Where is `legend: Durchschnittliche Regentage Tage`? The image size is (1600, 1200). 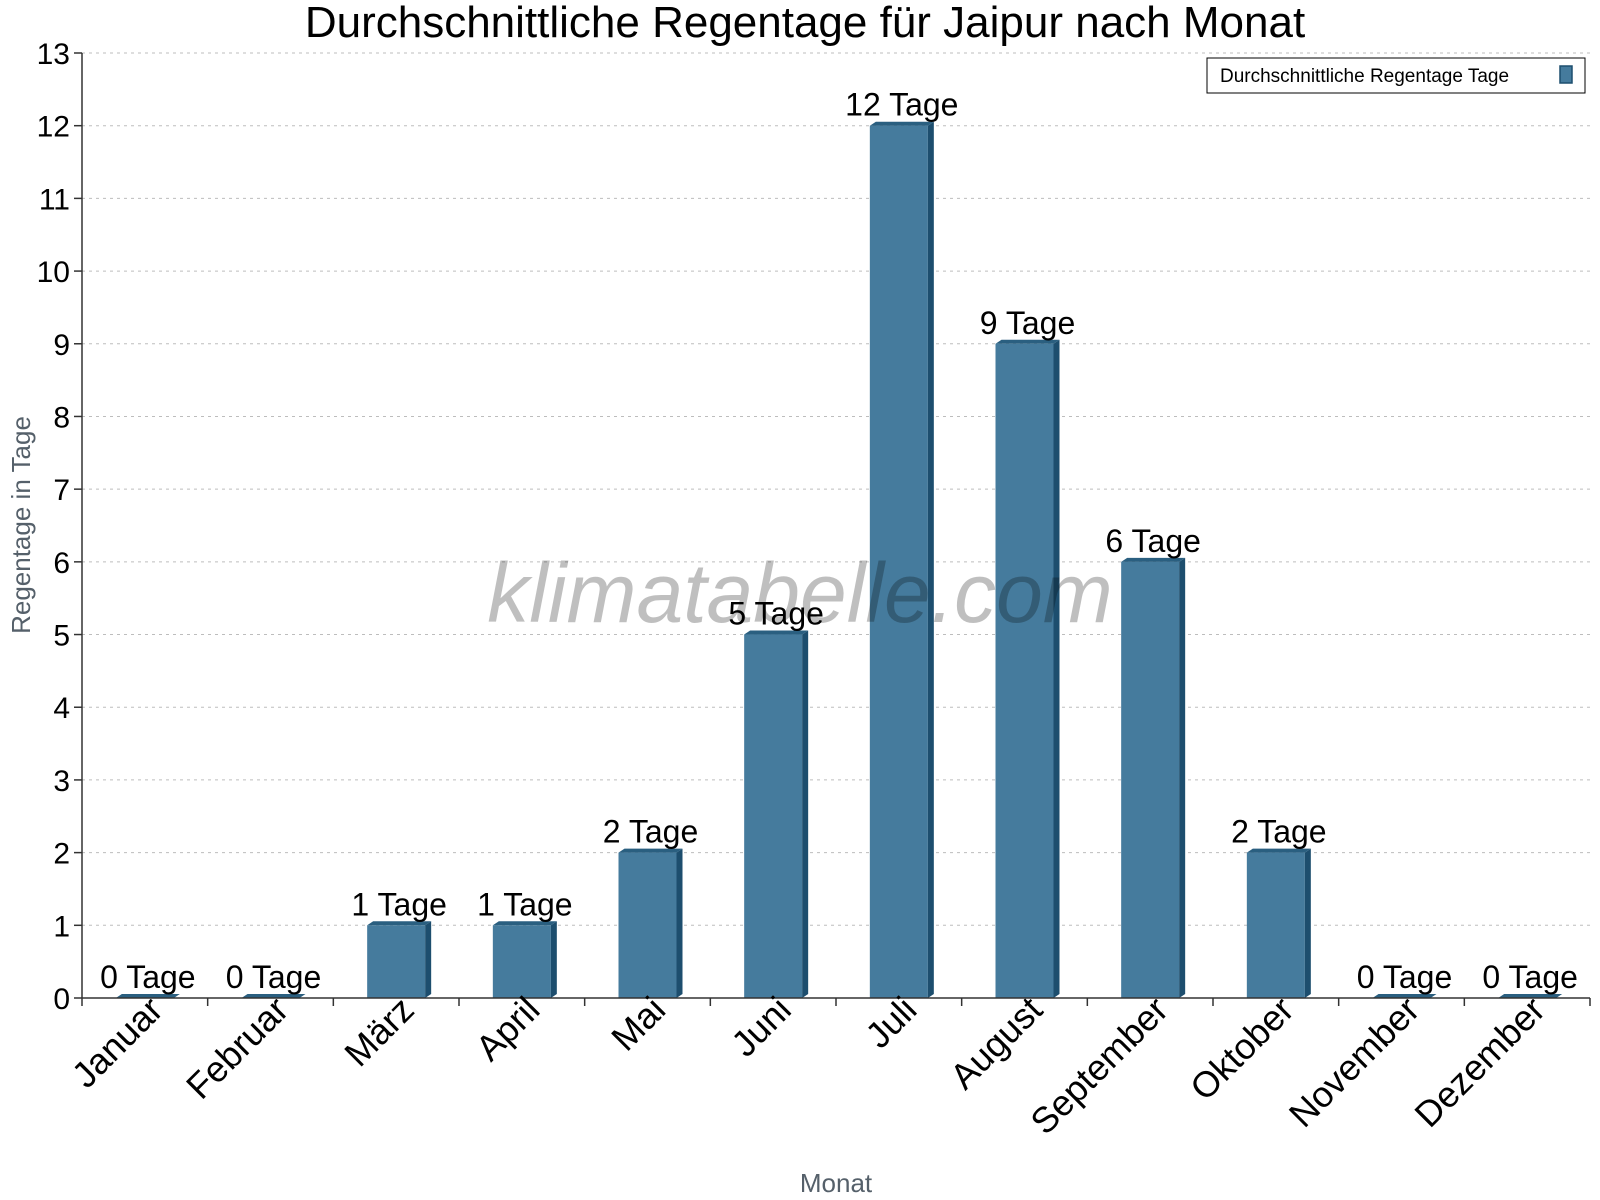 legend: Durchschnittliche Regentage Tage is located at coordinates (1396, 75).